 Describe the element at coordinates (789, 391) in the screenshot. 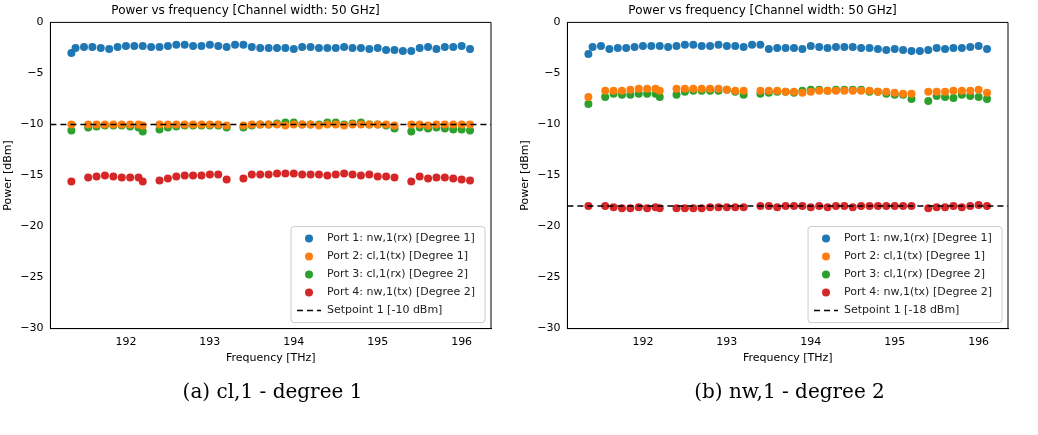

I see `text: (b) nw,1 - degree 2` at that location.